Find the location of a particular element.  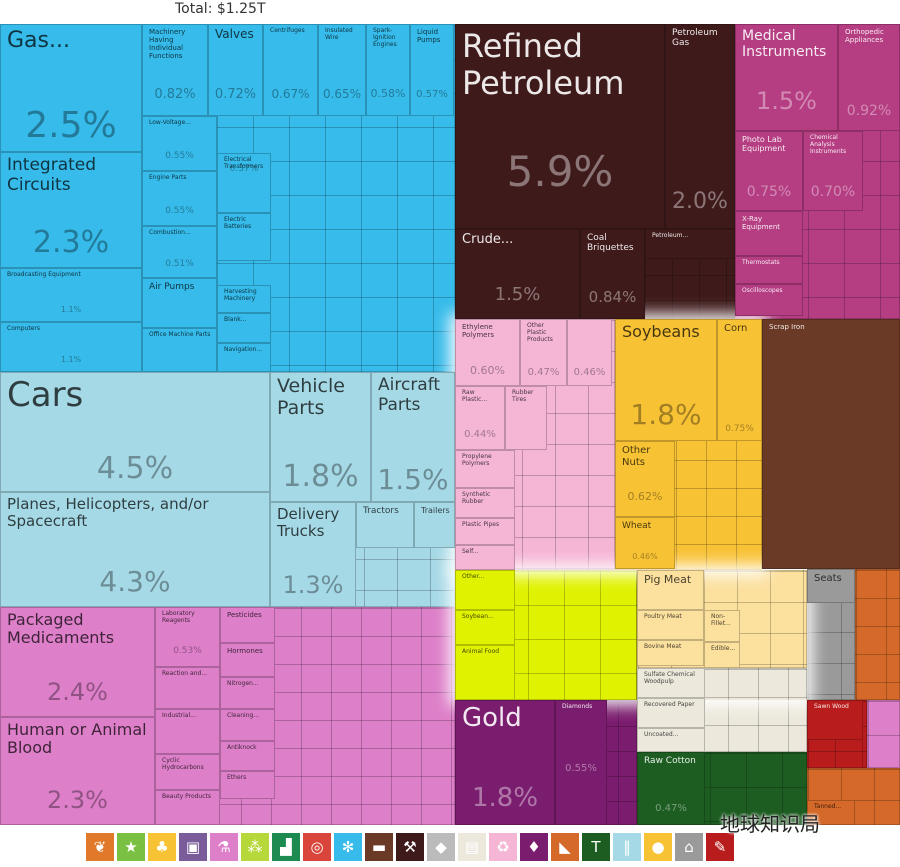

treemap-tile: Centrifuges 0.67% is located at coordinates (290, 70).